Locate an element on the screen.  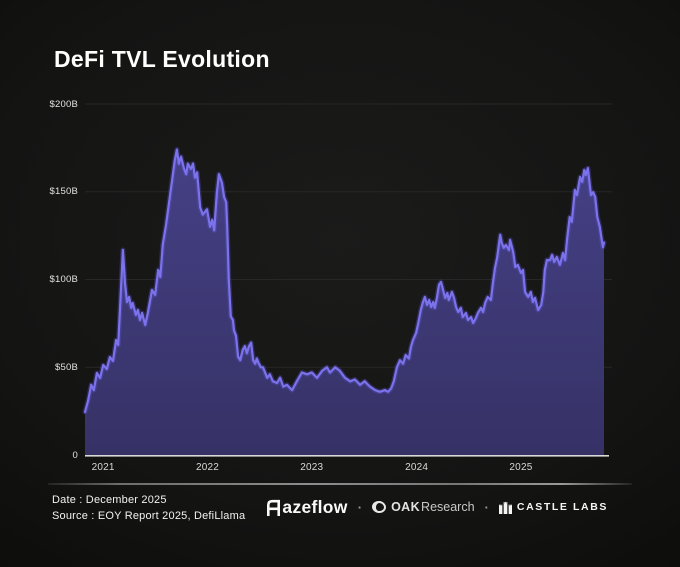
page-title: DeFi TVL Evolution is located at coordinates (162, 59).